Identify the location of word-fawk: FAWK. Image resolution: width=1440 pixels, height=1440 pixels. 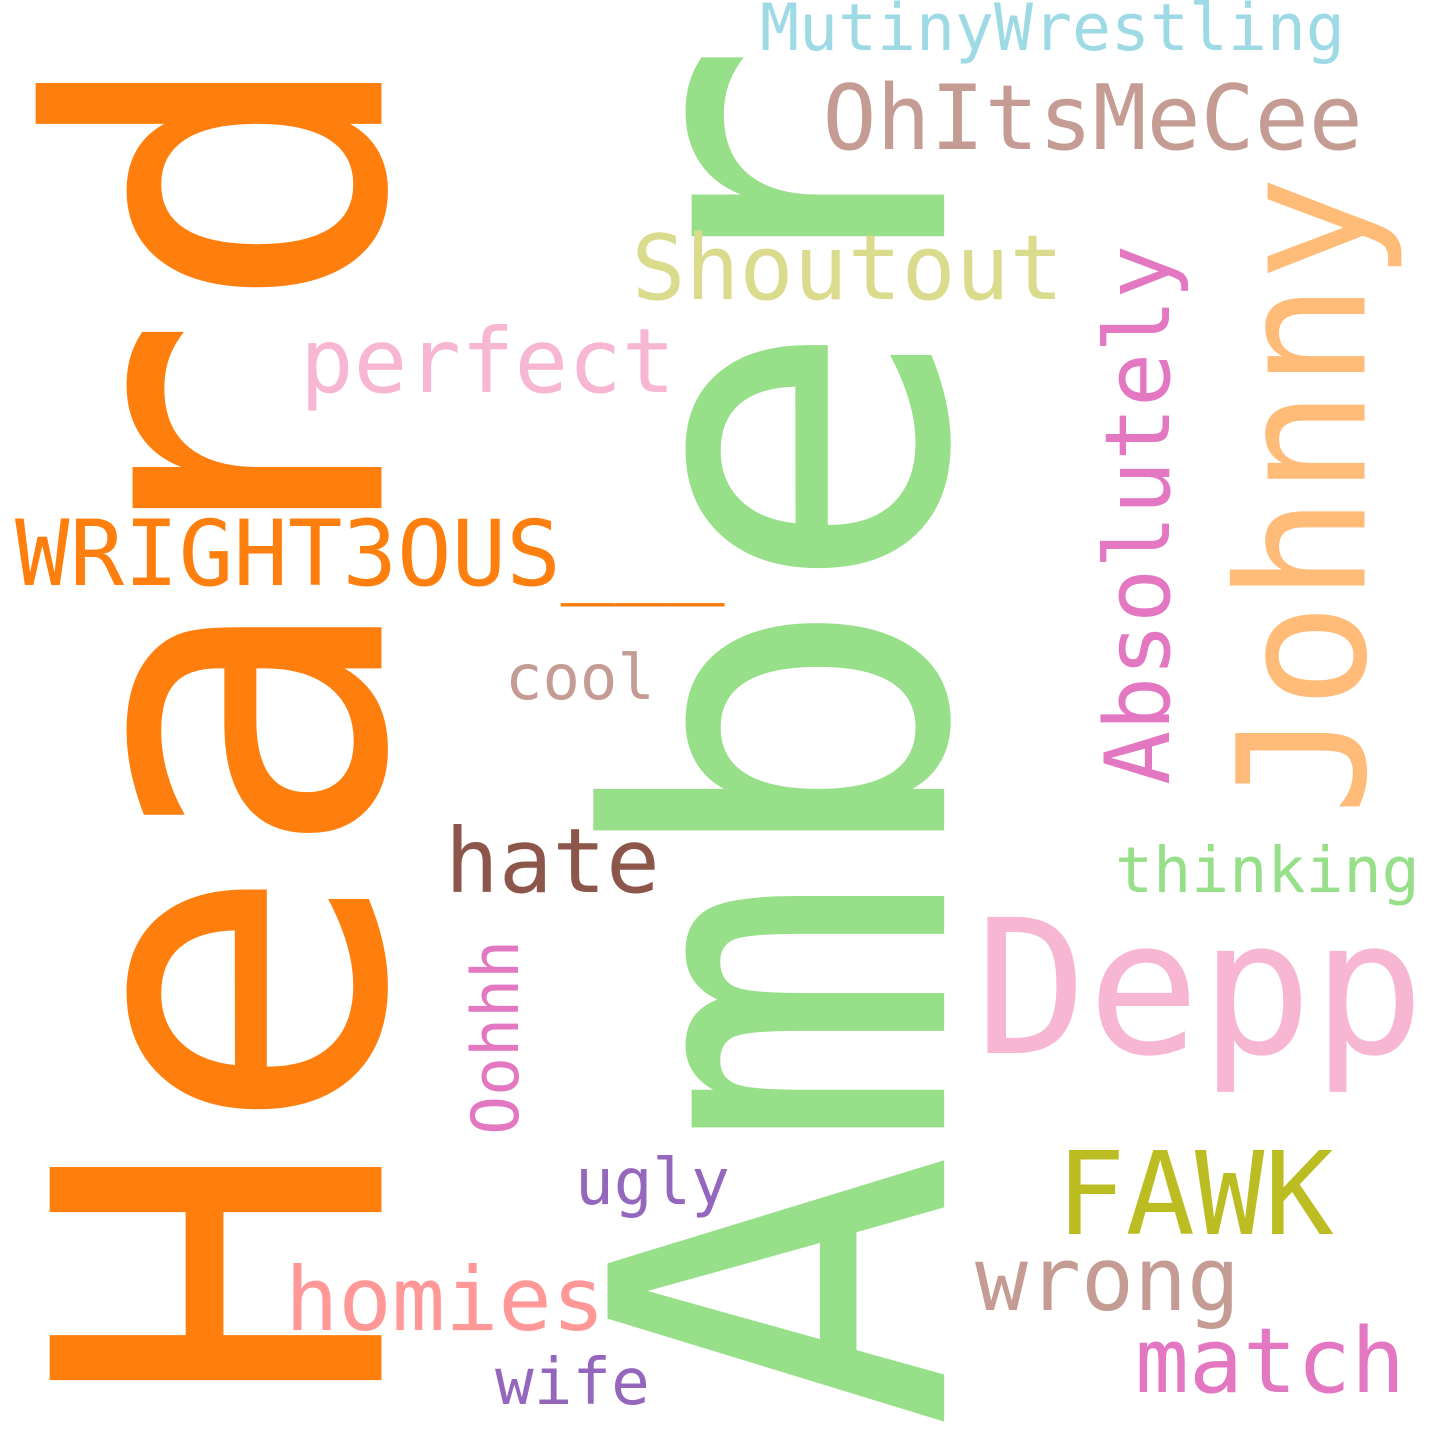
(1195, 1194).